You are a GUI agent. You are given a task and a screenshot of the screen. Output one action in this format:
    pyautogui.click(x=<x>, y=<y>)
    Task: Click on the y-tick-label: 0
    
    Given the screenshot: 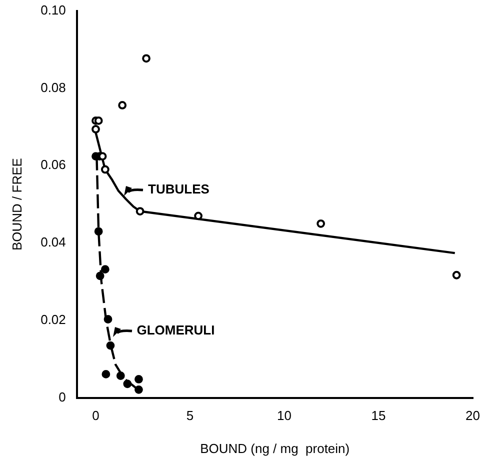 What is the action you would take?
    pyautogui.click(x=62, y=396)
    